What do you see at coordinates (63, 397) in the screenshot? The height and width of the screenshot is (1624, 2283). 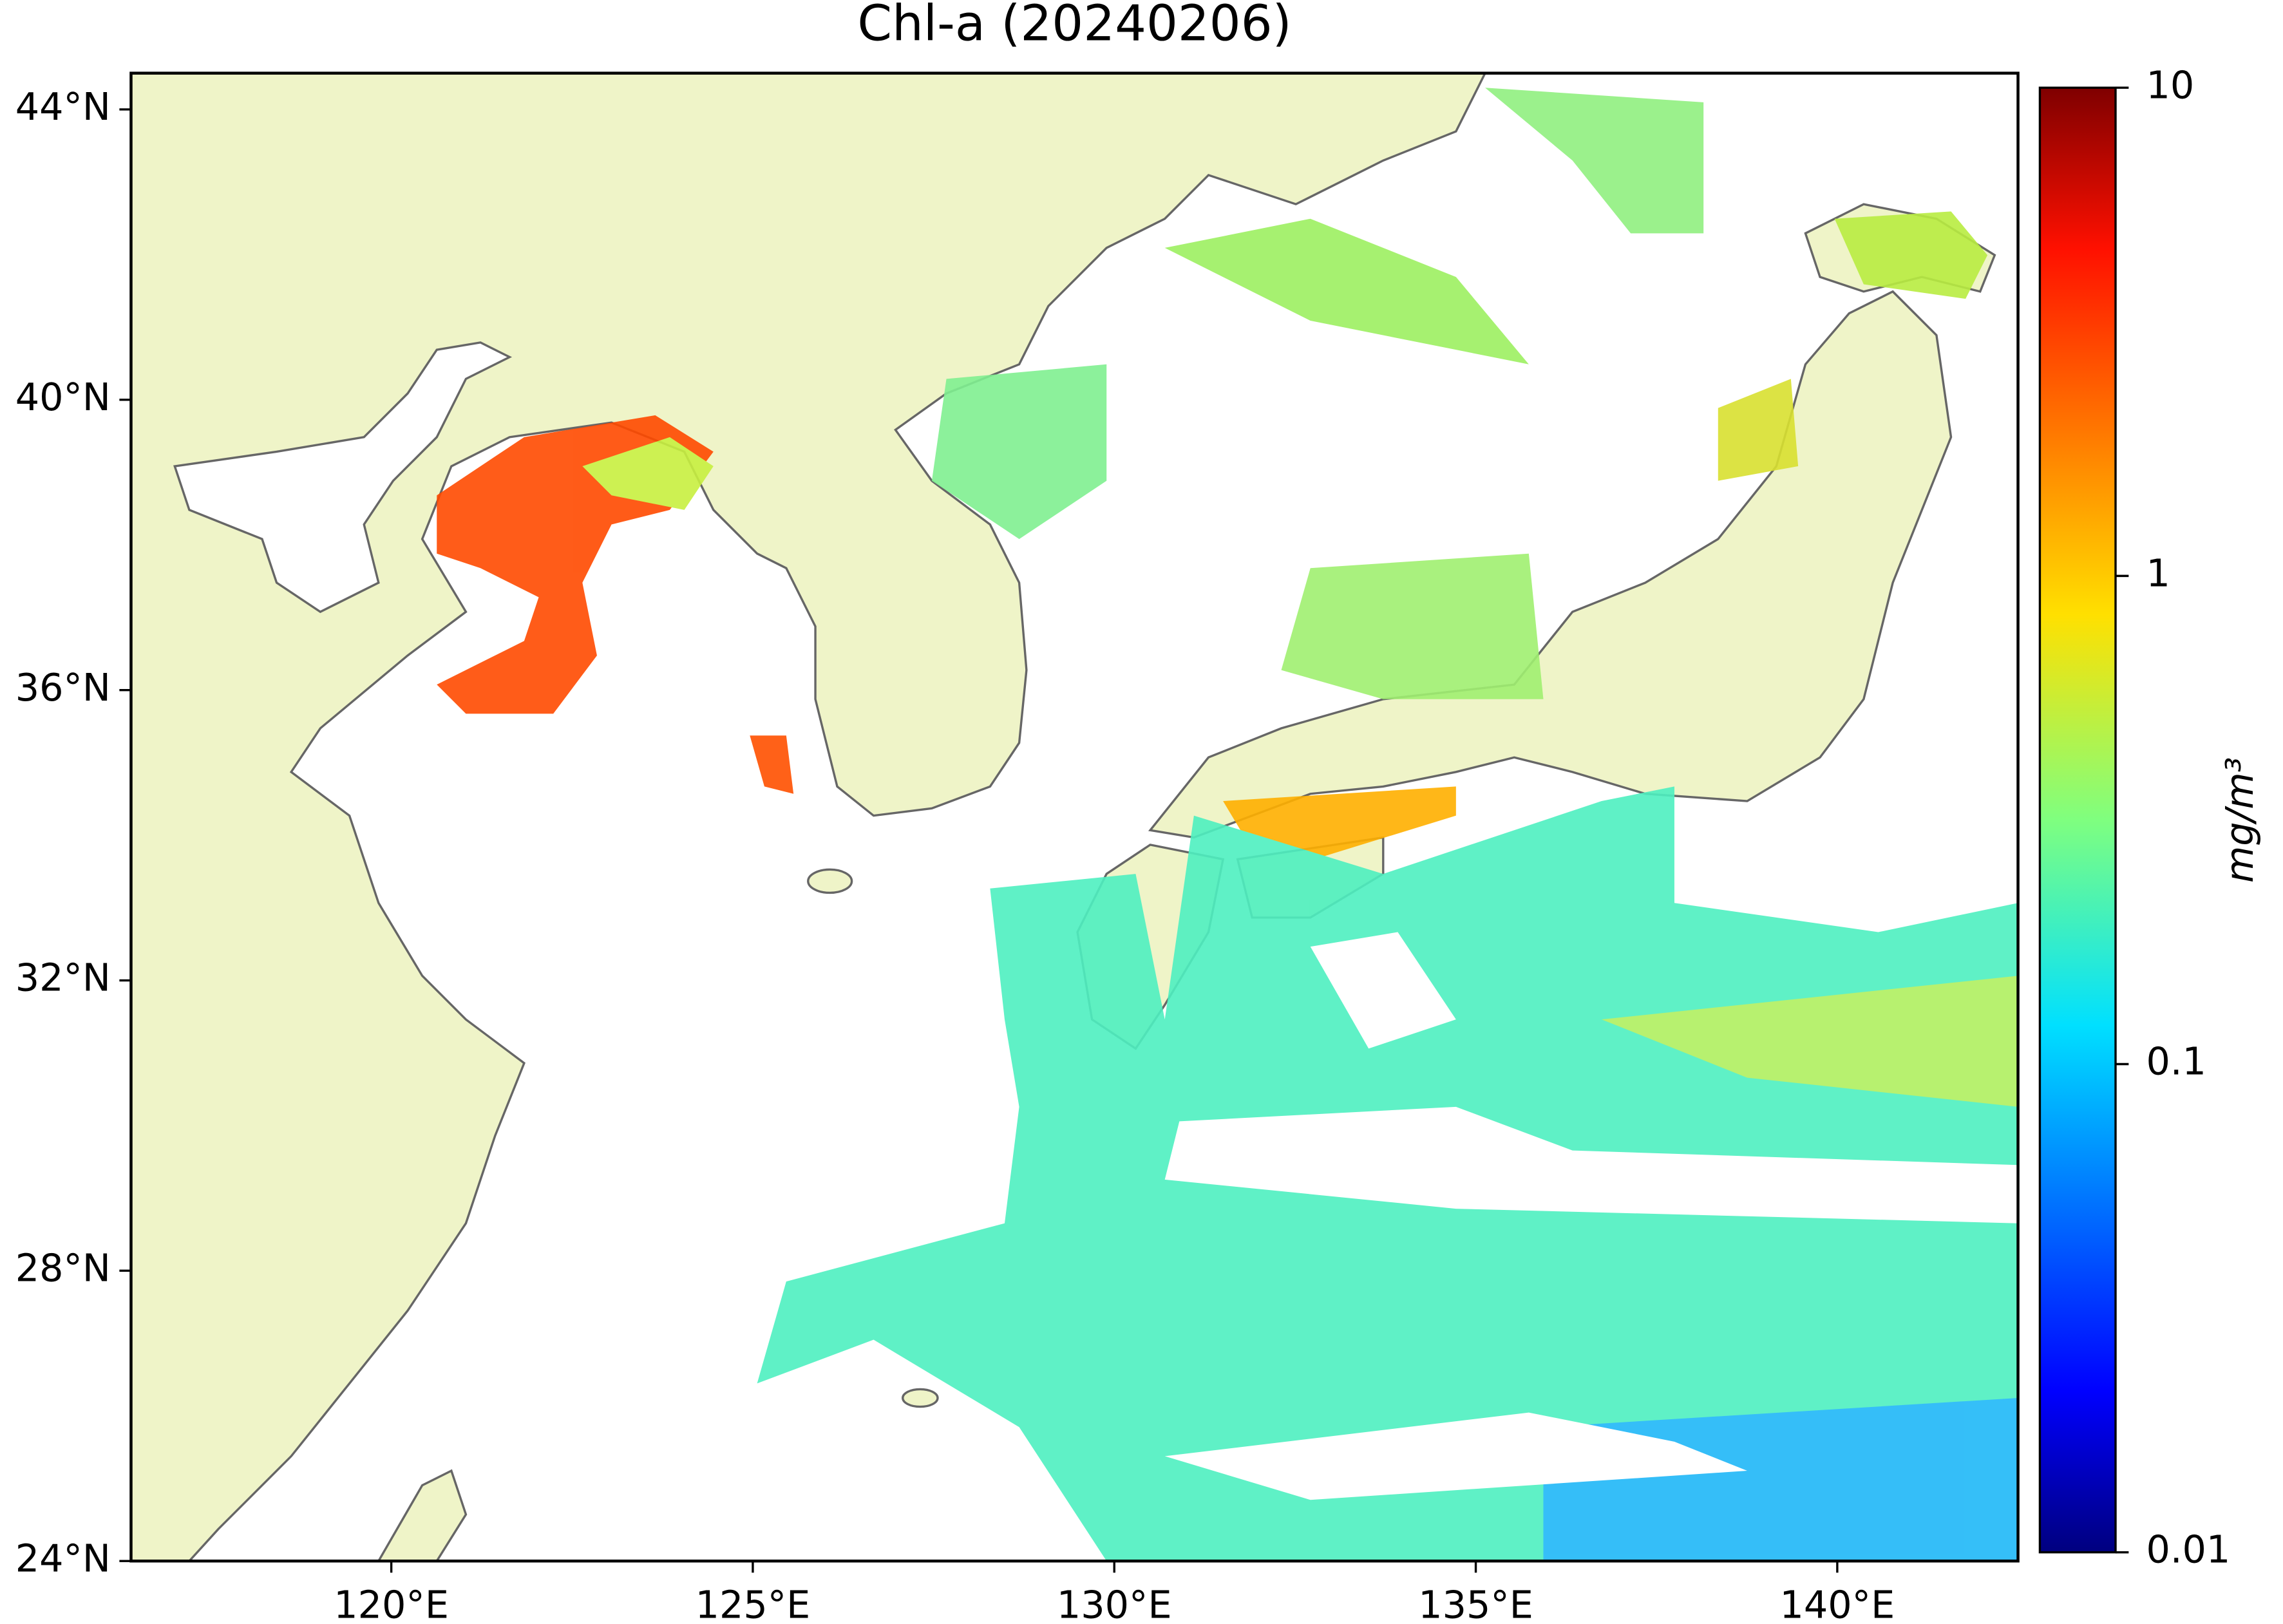 I see `y-tick-label: 40°N` at bounding box center [63, 397].